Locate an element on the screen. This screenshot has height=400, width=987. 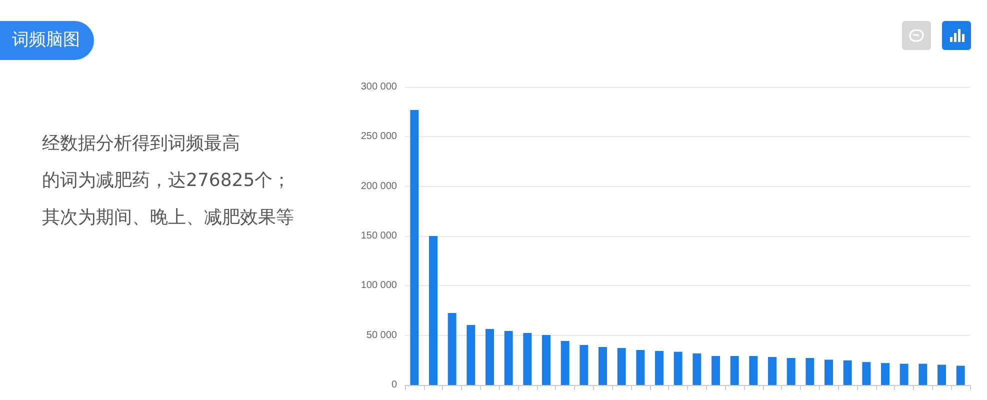
y-tick-label: 150 000 is located at coordinates (379, 236).